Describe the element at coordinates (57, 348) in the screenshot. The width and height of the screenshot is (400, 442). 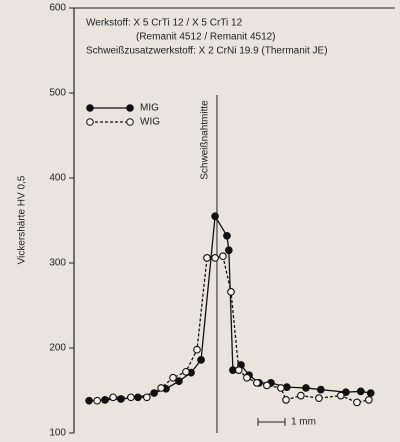
I see `y-tick-label: 200` at that location.